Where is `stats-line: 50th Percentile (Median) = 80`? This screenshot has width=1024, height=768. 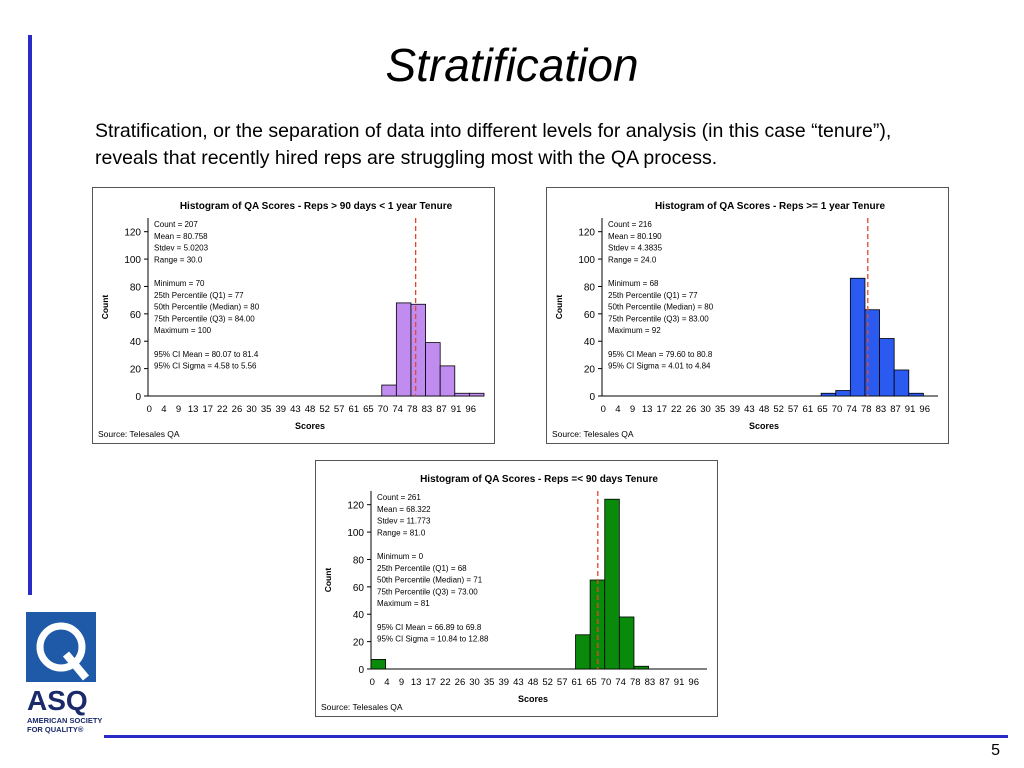
stats-line: 50th Percentile (Median) = 80 is located at coordinates (661, 307).